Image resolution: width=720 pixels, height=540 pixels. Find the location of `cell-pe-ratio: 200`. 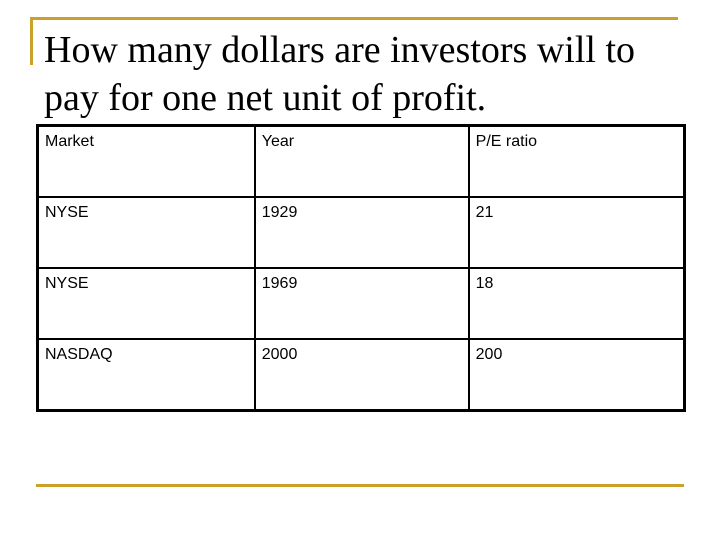

cell-pe-ratio: 200 is located at coordinates (576, 375).